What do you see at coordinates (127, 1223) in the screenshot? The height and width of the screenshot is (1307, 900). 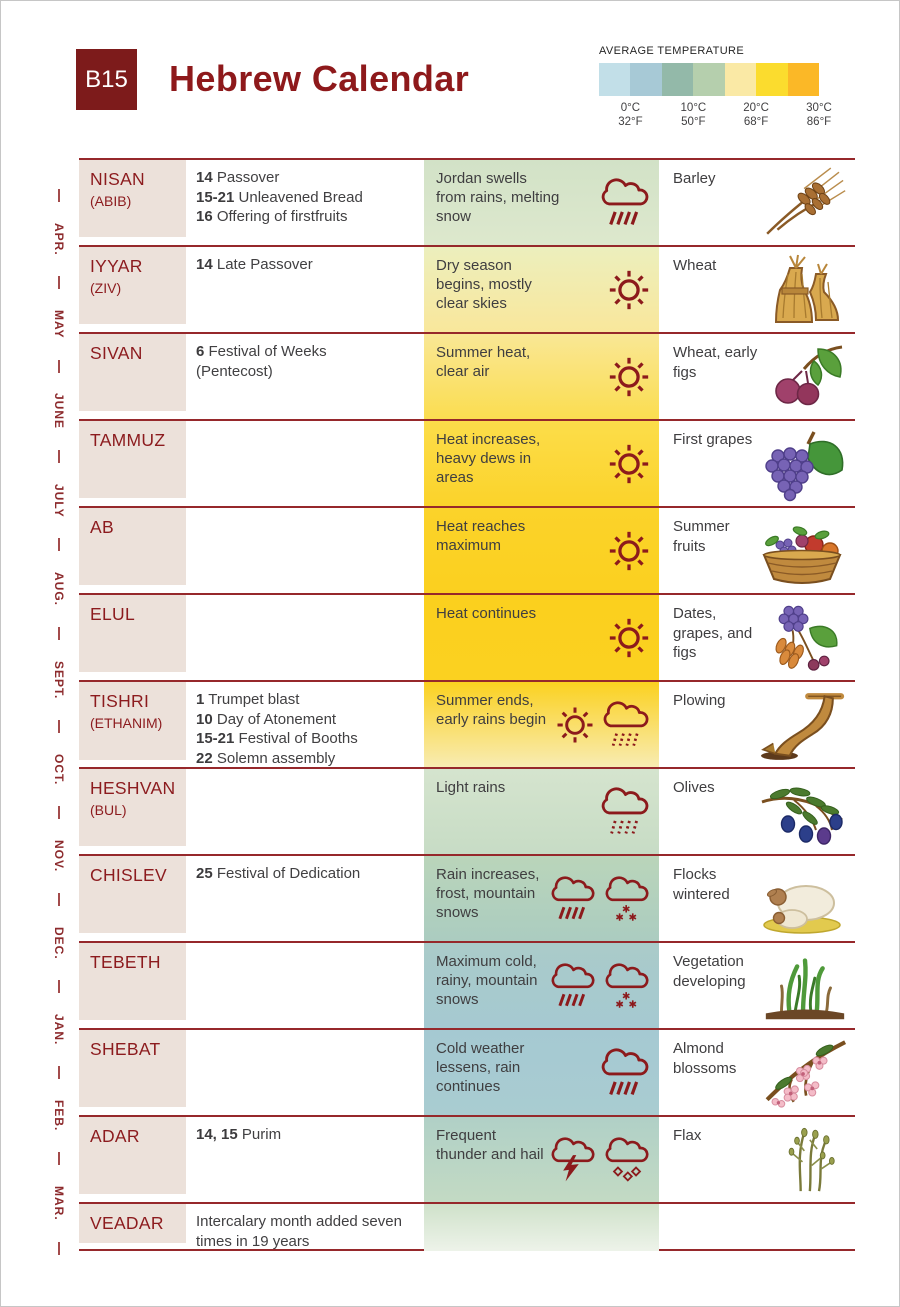 I see `hebrew-month-name: VEADAR` at bounding box center [127, 1223].